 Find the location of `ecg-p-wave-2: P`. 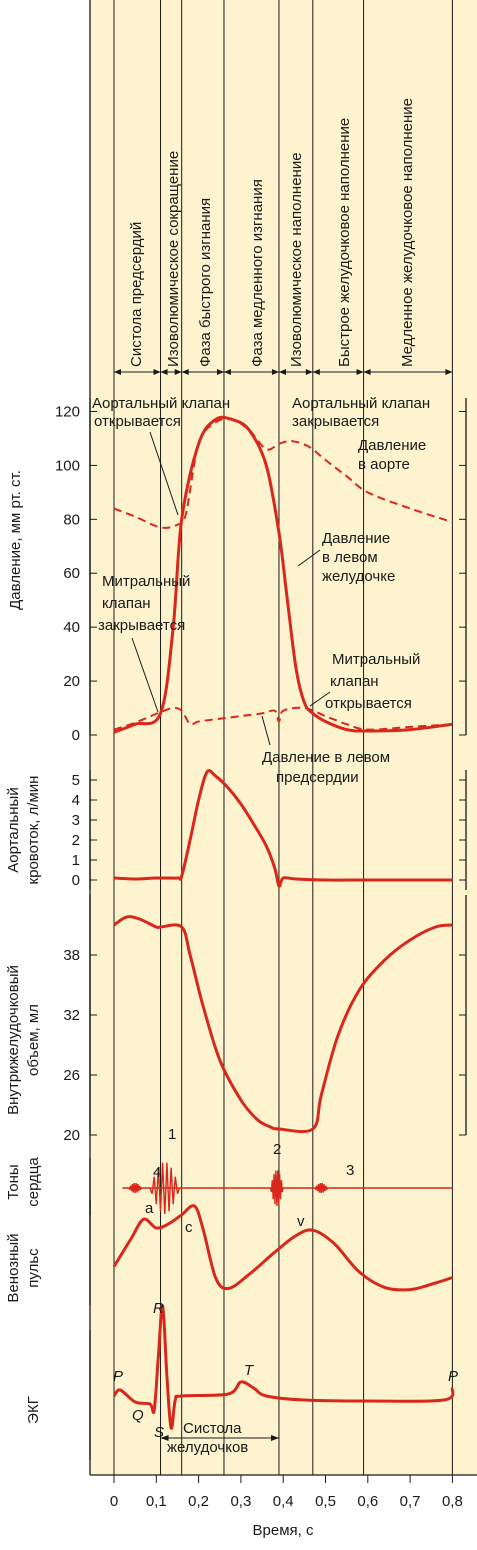

ecg-p-wave-2: P is located at coordinates (453, 1376).